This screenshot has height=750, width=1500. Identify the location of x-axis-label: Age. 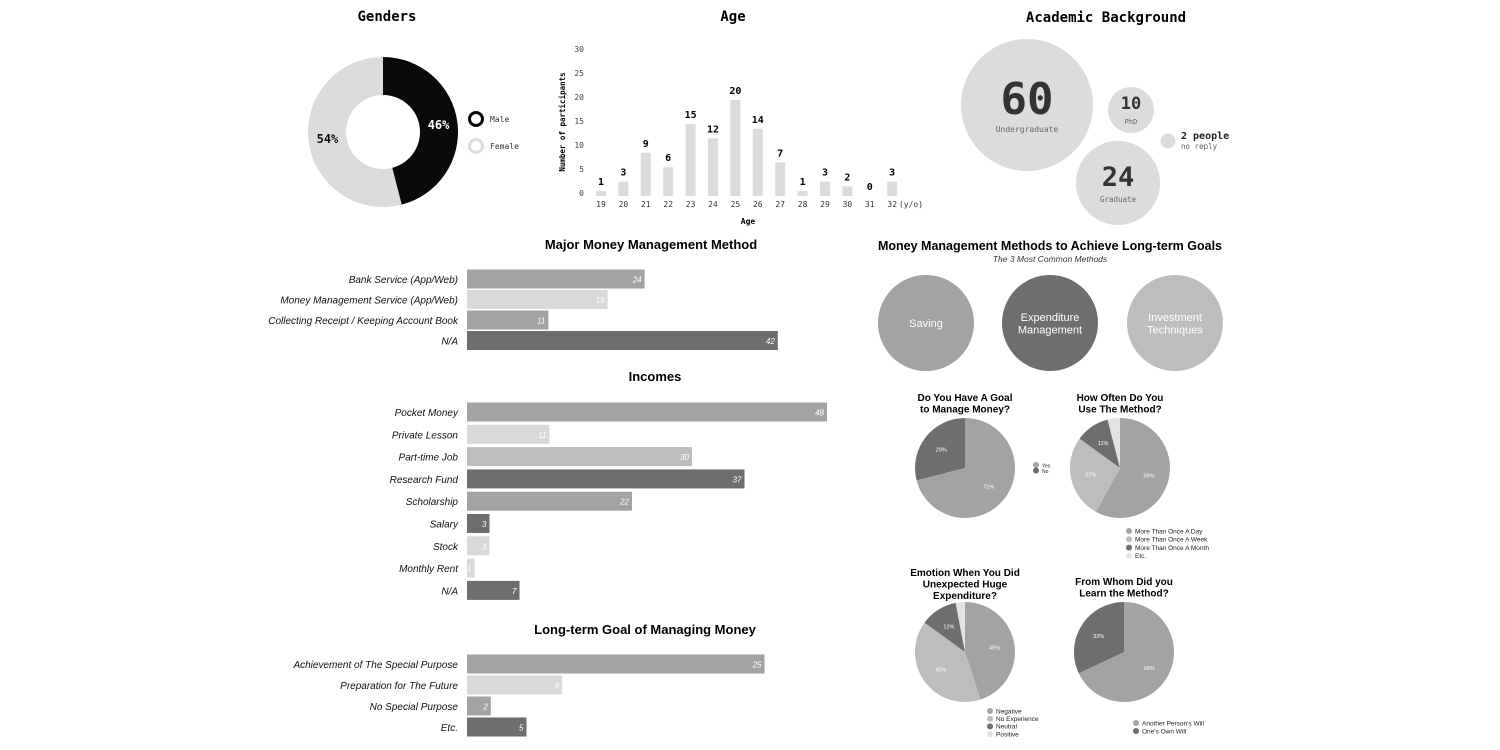
(748, 221).